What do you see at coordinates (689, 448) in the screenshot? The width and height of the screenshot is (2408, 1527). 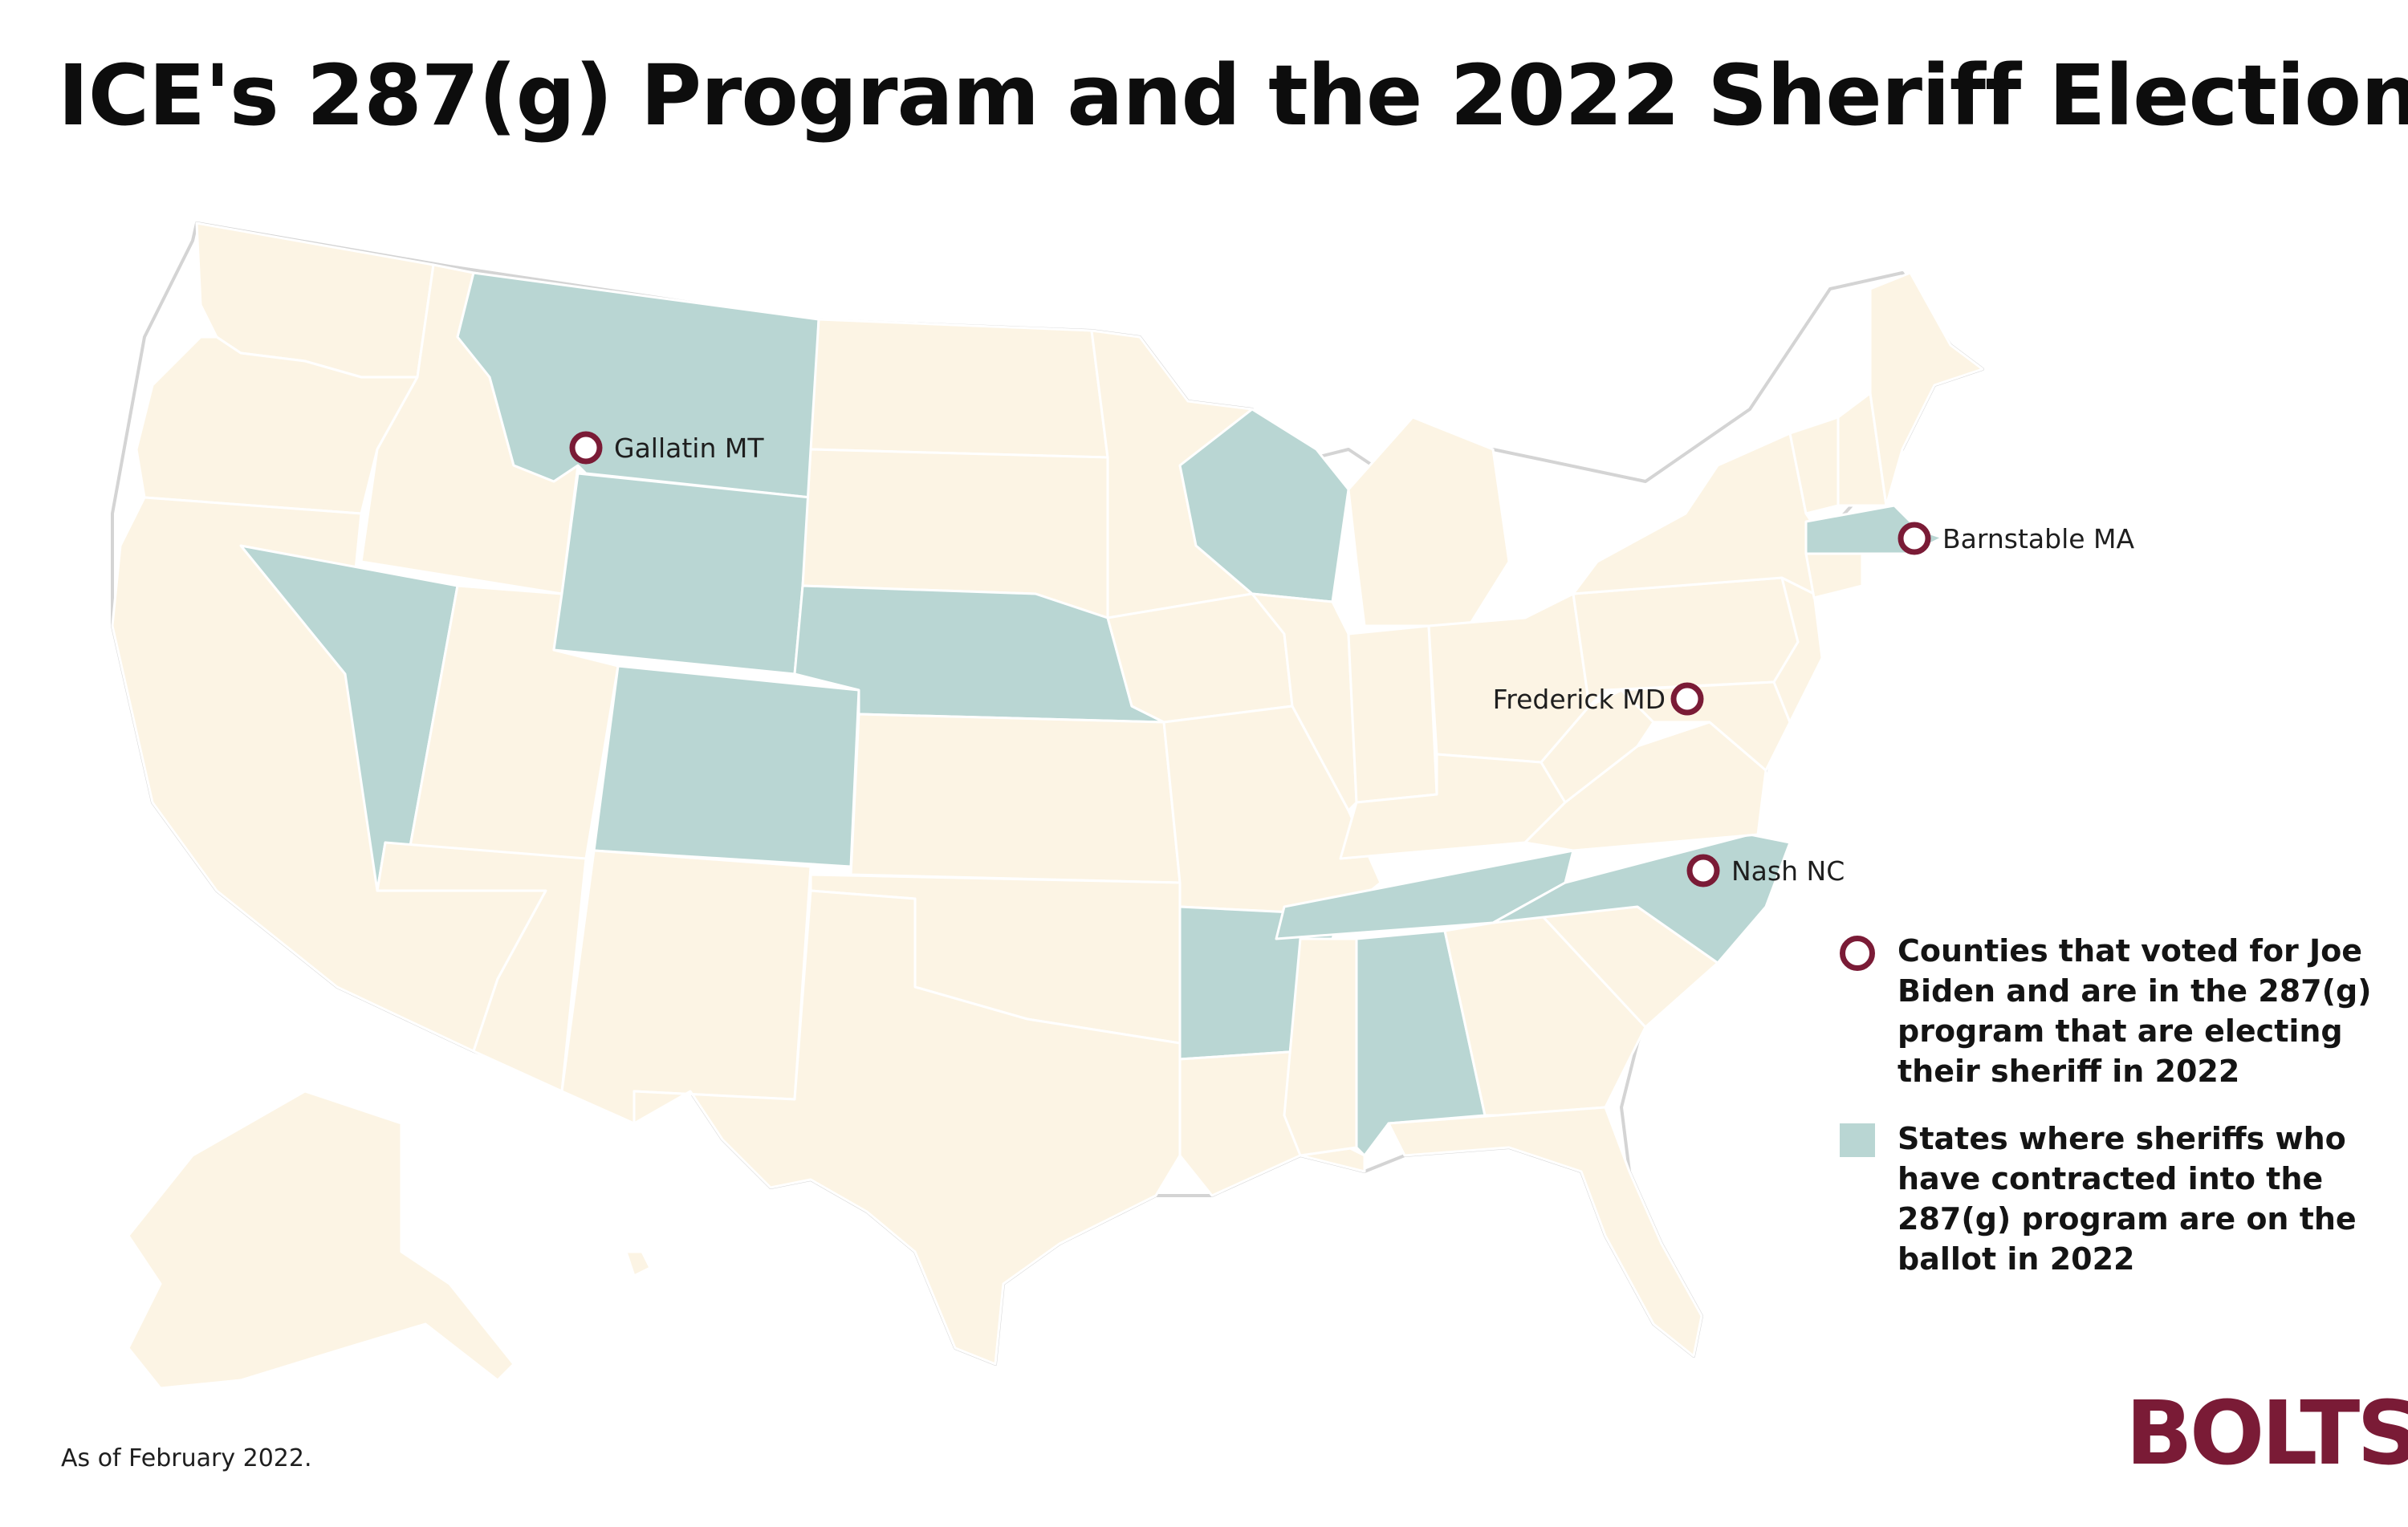 I see `gallatin-label: Gallatin MT` at bounding box center [689, 448].